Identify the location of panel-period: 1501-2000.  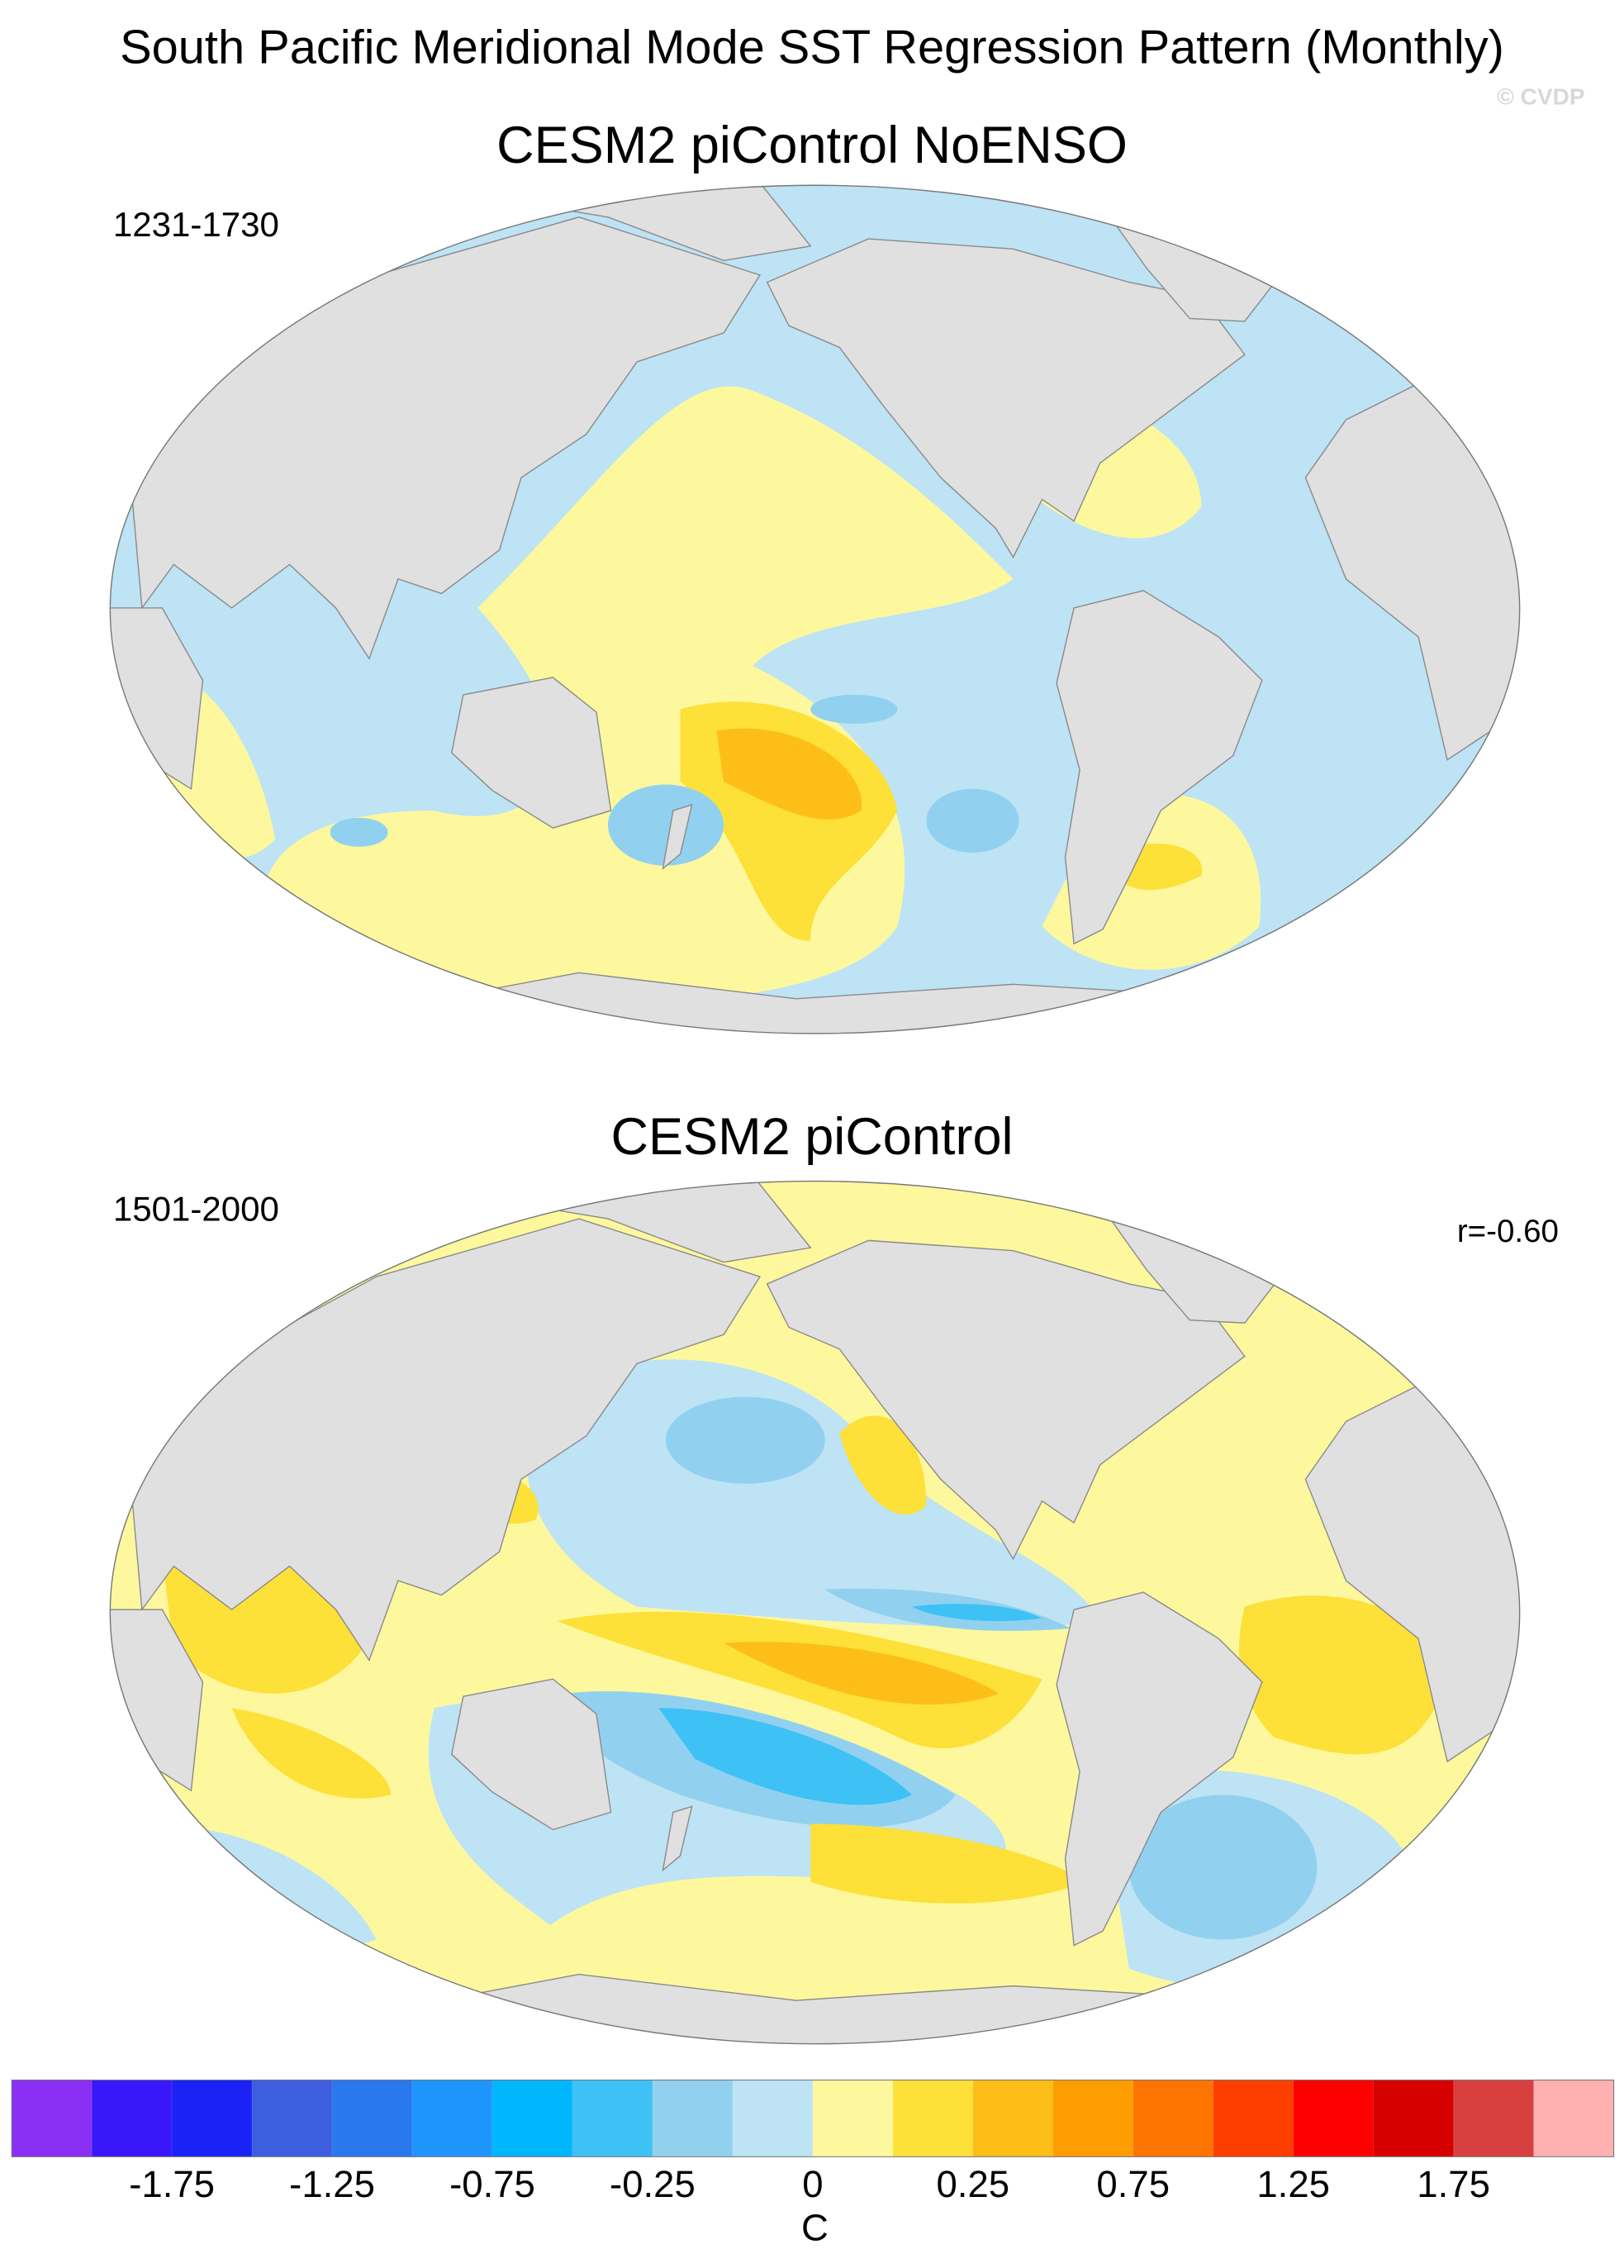
(196, 1208).